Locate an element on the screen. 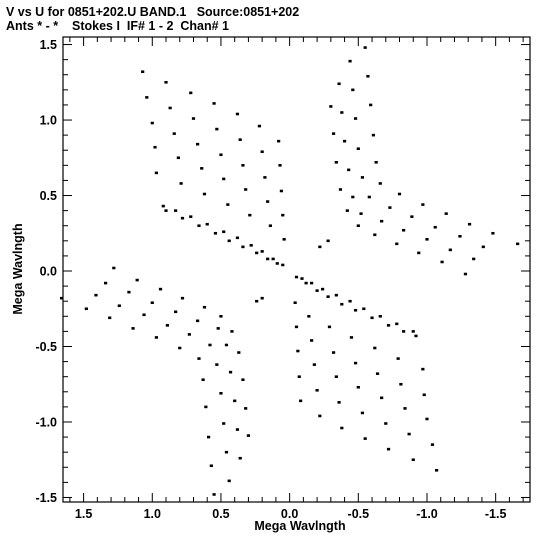 Image resolution: width=540 pixels, height=541 pixels. y-tick-label: 0.5 is located at coordinates (48, 196).